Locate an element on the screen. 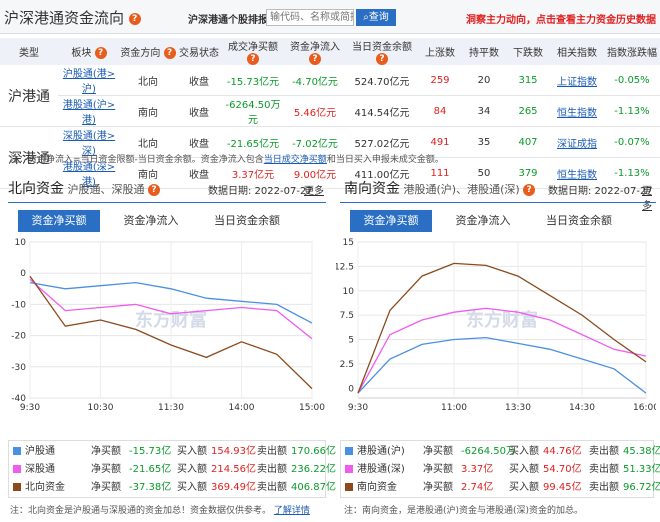 This screenshot has width=660, height=522. col-header: 上涨数 is located at coordinates (440, 51).